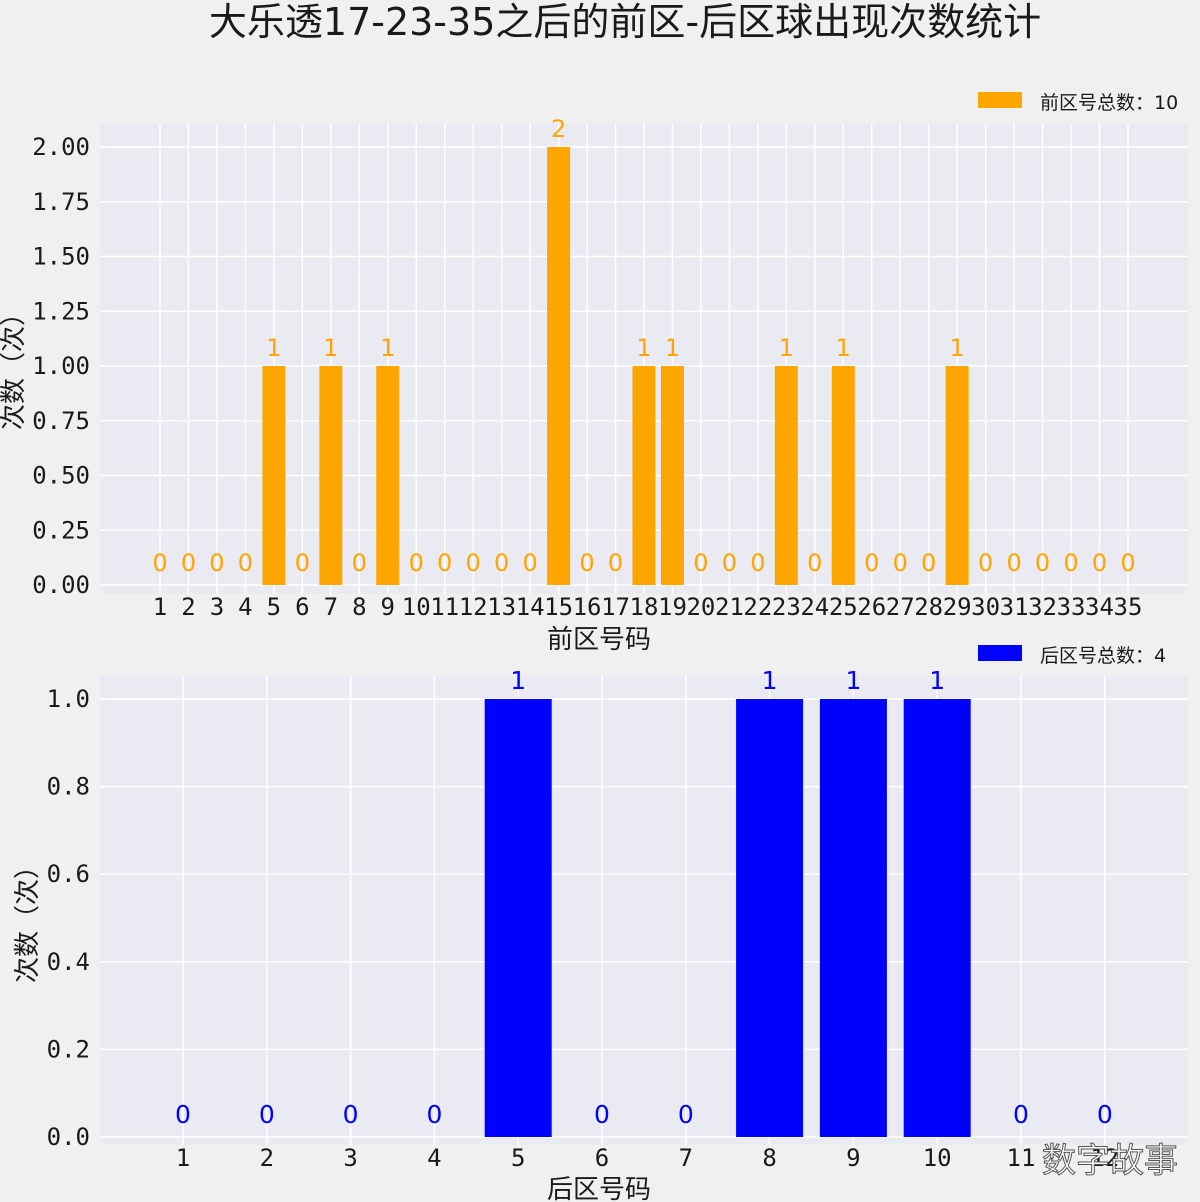  Describe the element at coordinates (599, 640) in the screenshot. I see `x-axis-label: 前区号码` at that location.